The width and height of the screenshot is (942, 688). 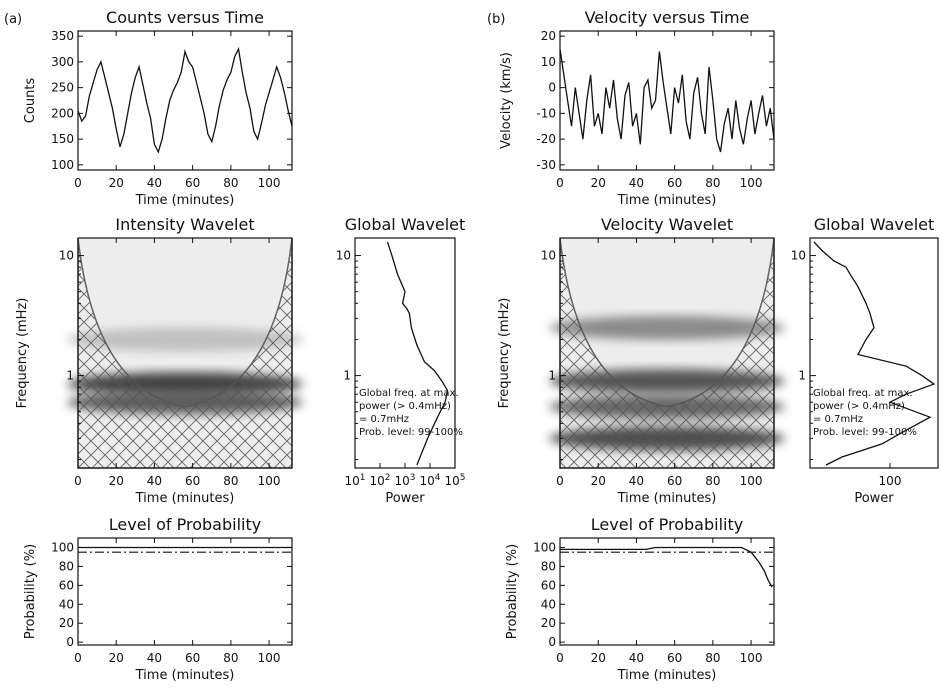 I want to click on prob-a-xtick-label: 20, so click(x=116, y=658).